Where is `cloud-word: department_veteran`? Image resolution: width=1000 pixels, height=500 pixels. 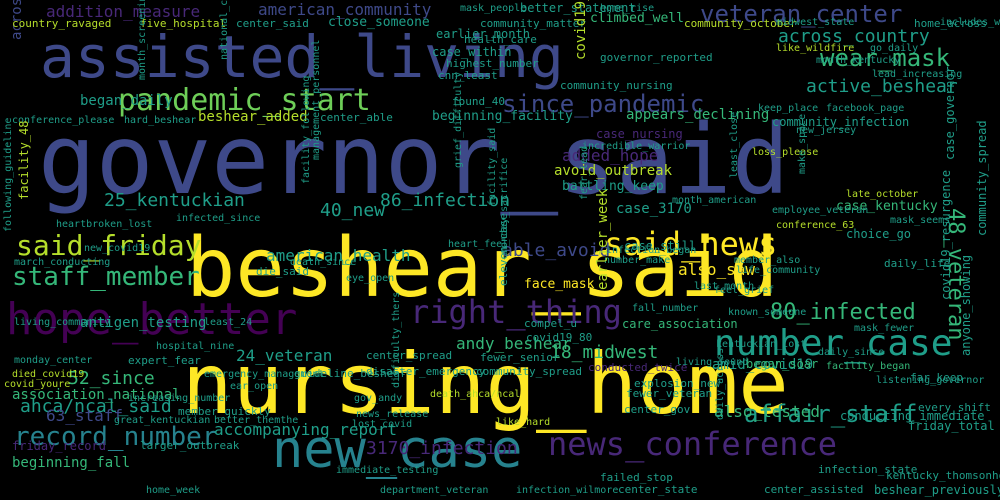 cloud-word: department_veteran is located at coordinates (434, 490).